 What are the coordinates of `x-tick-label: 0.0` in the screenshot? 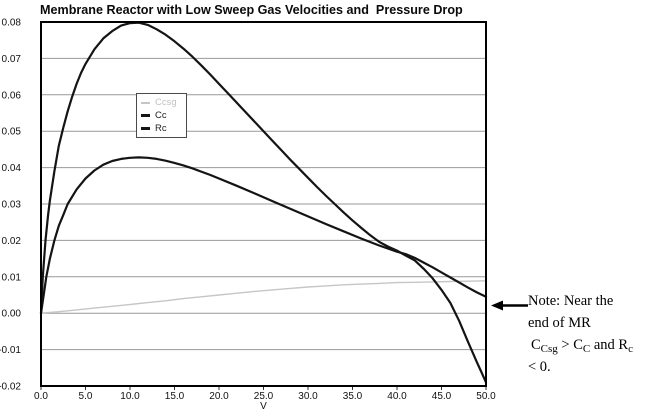 It's located at (41, 396).